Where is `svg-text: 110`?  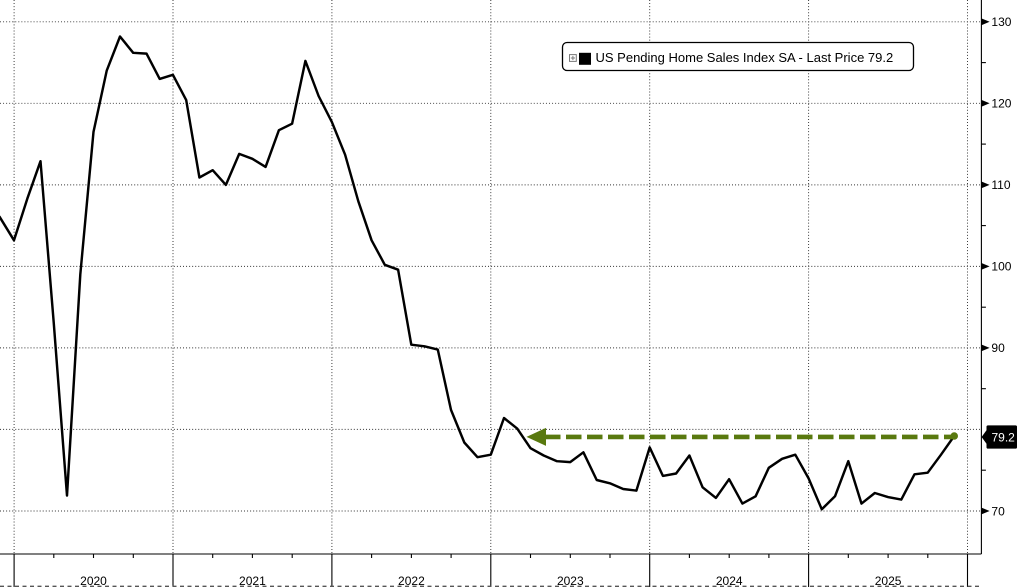
svg-text: 110 is located at coordinates (1000, 185).